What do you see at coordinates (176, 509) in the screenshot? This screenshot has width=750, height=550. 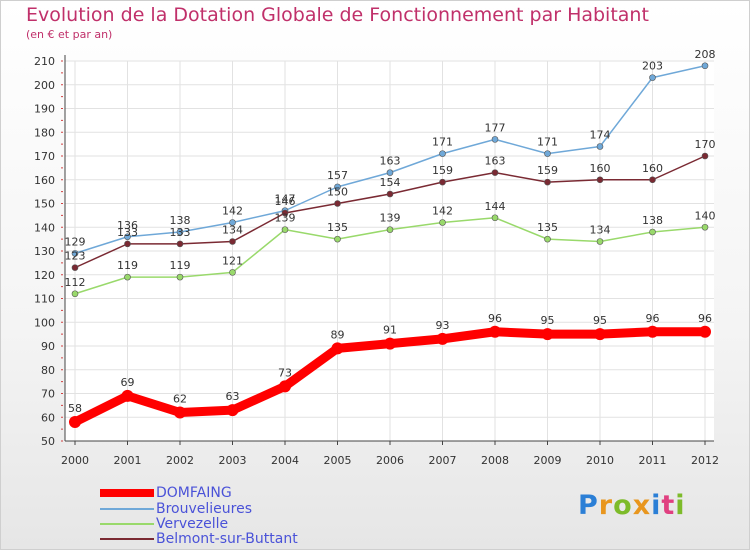 I see `legend-item-brouvelieures: Brouvelieures` at bounding box center [176, 509].